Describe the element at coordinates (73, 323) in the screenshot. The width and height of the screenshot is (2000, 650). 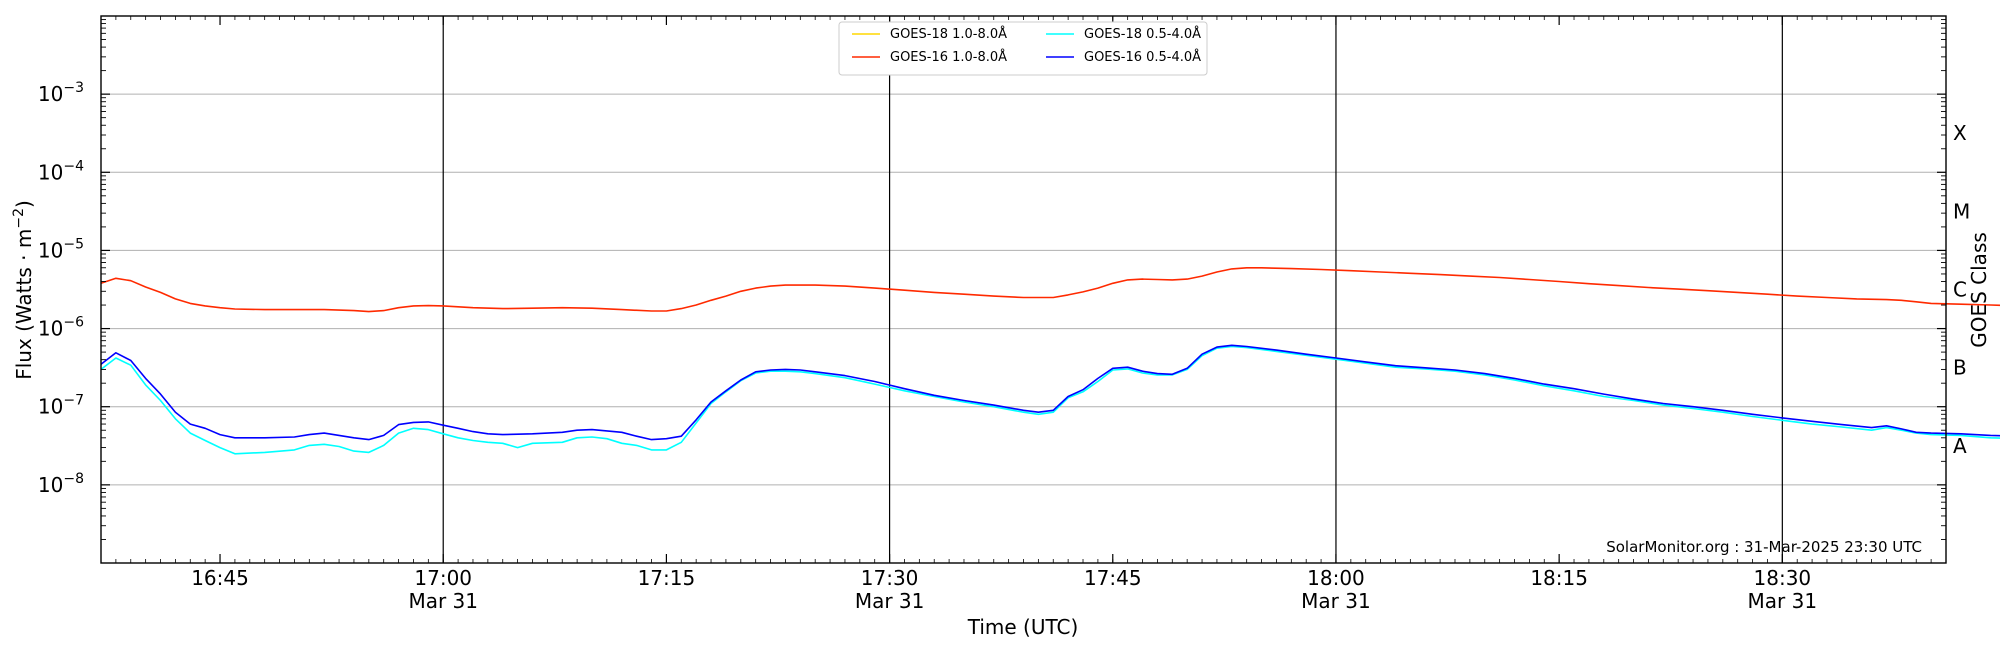
I see `y-tick-exponent: −6` at that location.